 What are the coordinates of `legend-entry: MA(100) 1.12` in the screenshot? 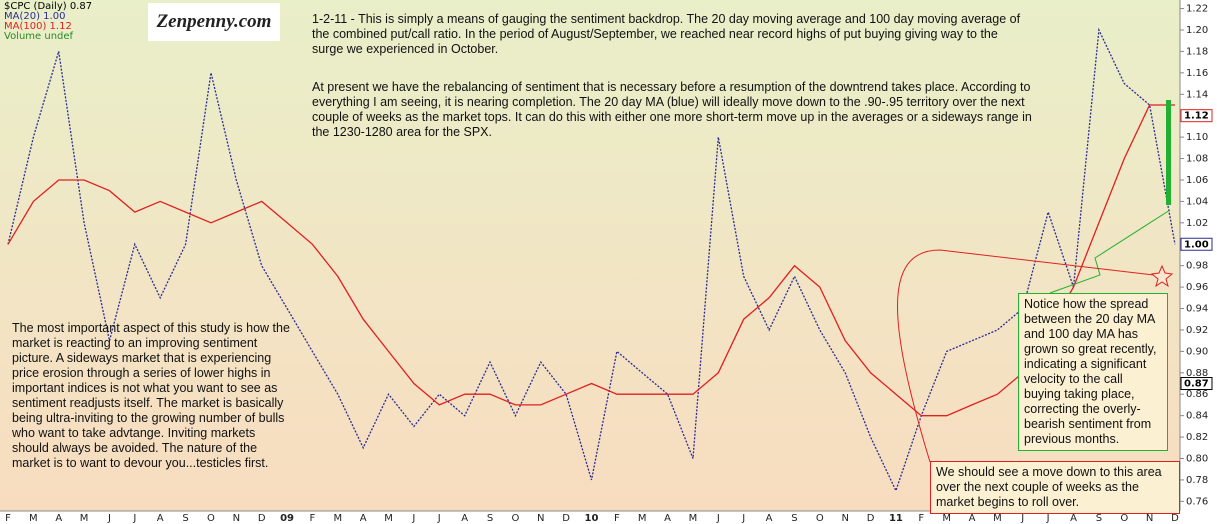 It's located at (38, 26).